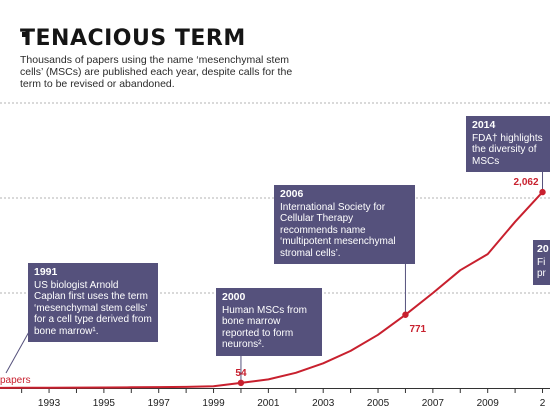  What do you see at coordinates (541, 268) in the screenshot?
I see `annotation-2016-text: Fi pr` at bounding box center [541, 268].